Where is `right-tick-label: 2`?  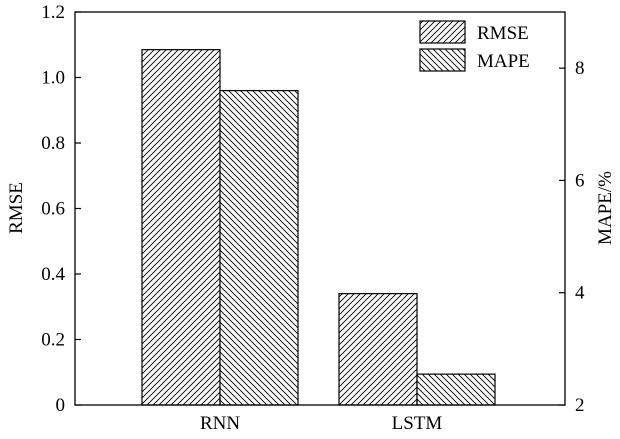 right-tick-label: 2 is located at coordinates (580, 405).